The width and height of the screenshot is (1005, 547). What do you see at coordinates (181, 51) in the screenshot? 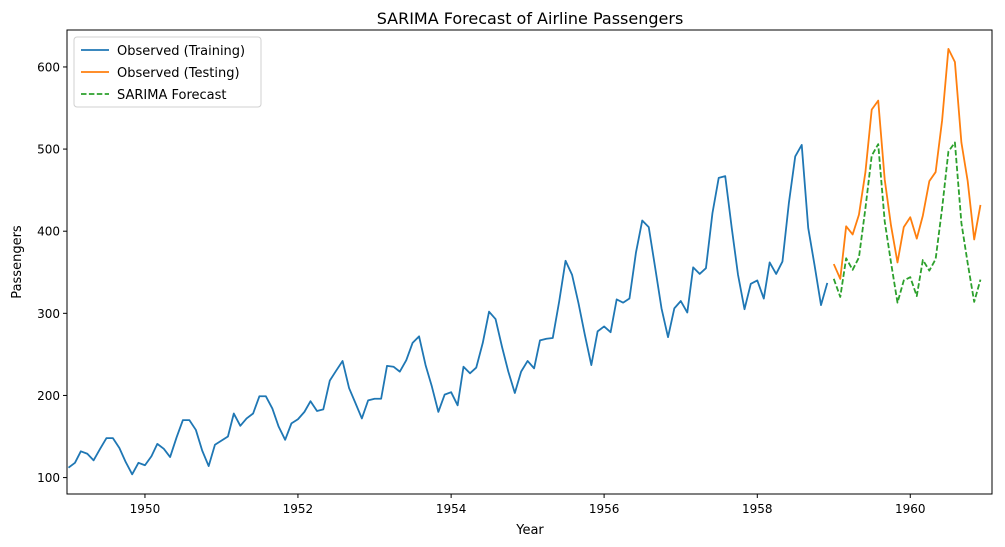
I see `legend-label-training: Observed (Training)` at bounding box center [181, 51].